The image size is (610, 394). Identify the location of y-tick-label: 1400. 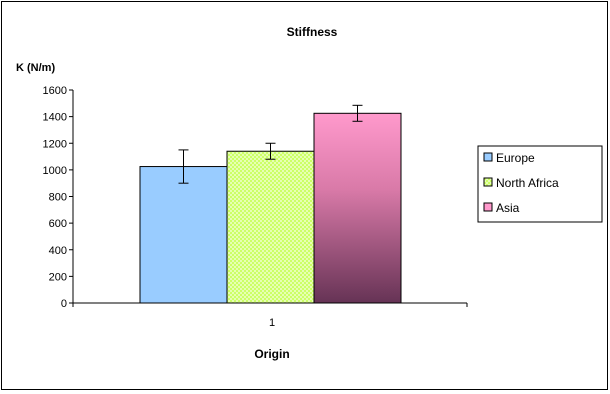
(55, 118).